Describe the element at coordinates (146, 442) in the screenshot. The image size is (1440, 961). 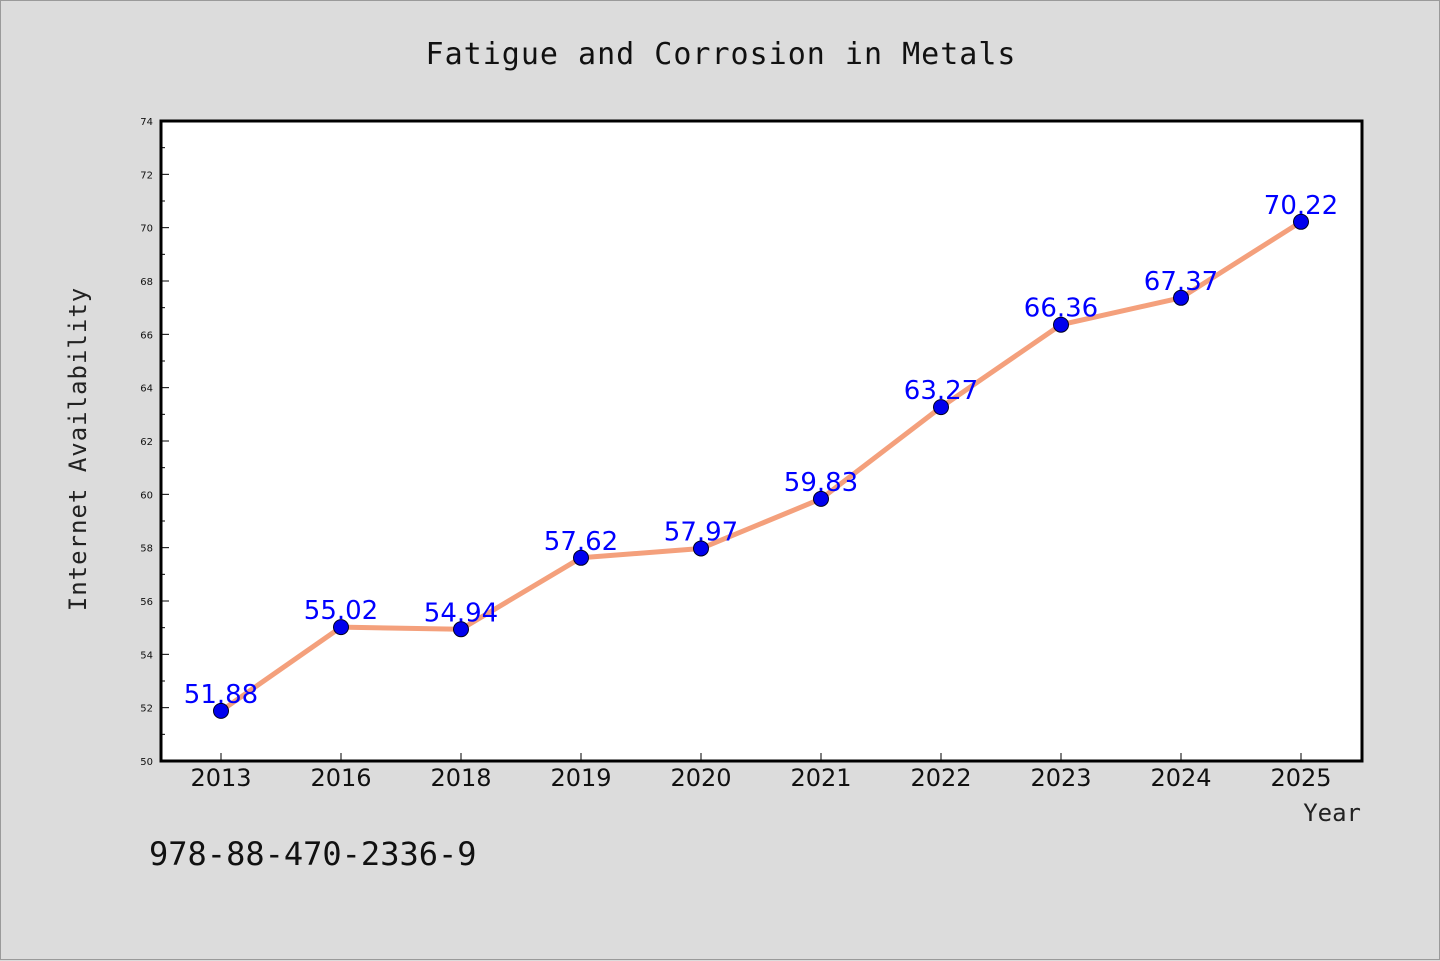
I see `y-tick-label: 62` at that location.